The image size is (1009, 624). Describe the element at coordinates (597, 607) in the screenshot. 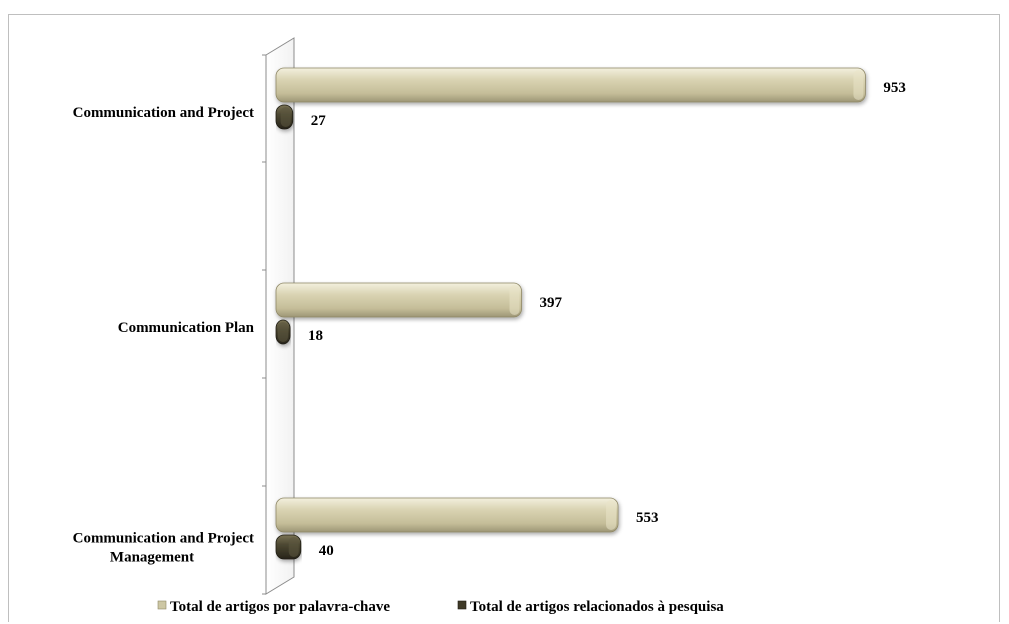

I see `legend-label: Total de artigos relacionados à pesquisa` at that location.